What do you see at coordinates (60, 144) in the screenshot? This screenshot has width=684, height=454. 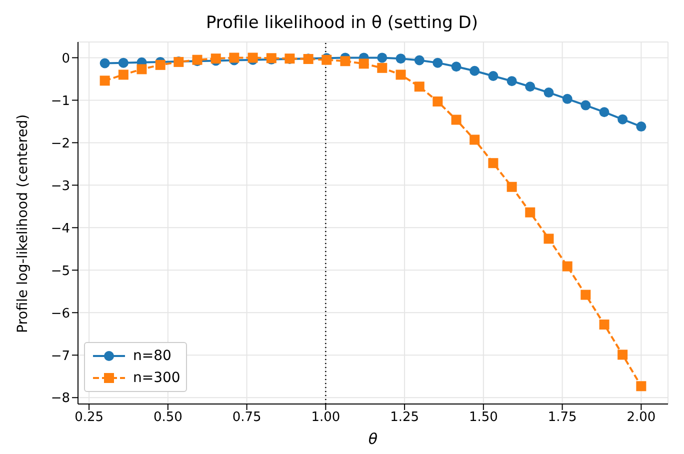 I see `y-tick-label: −2` at bounding box center [60, 144].